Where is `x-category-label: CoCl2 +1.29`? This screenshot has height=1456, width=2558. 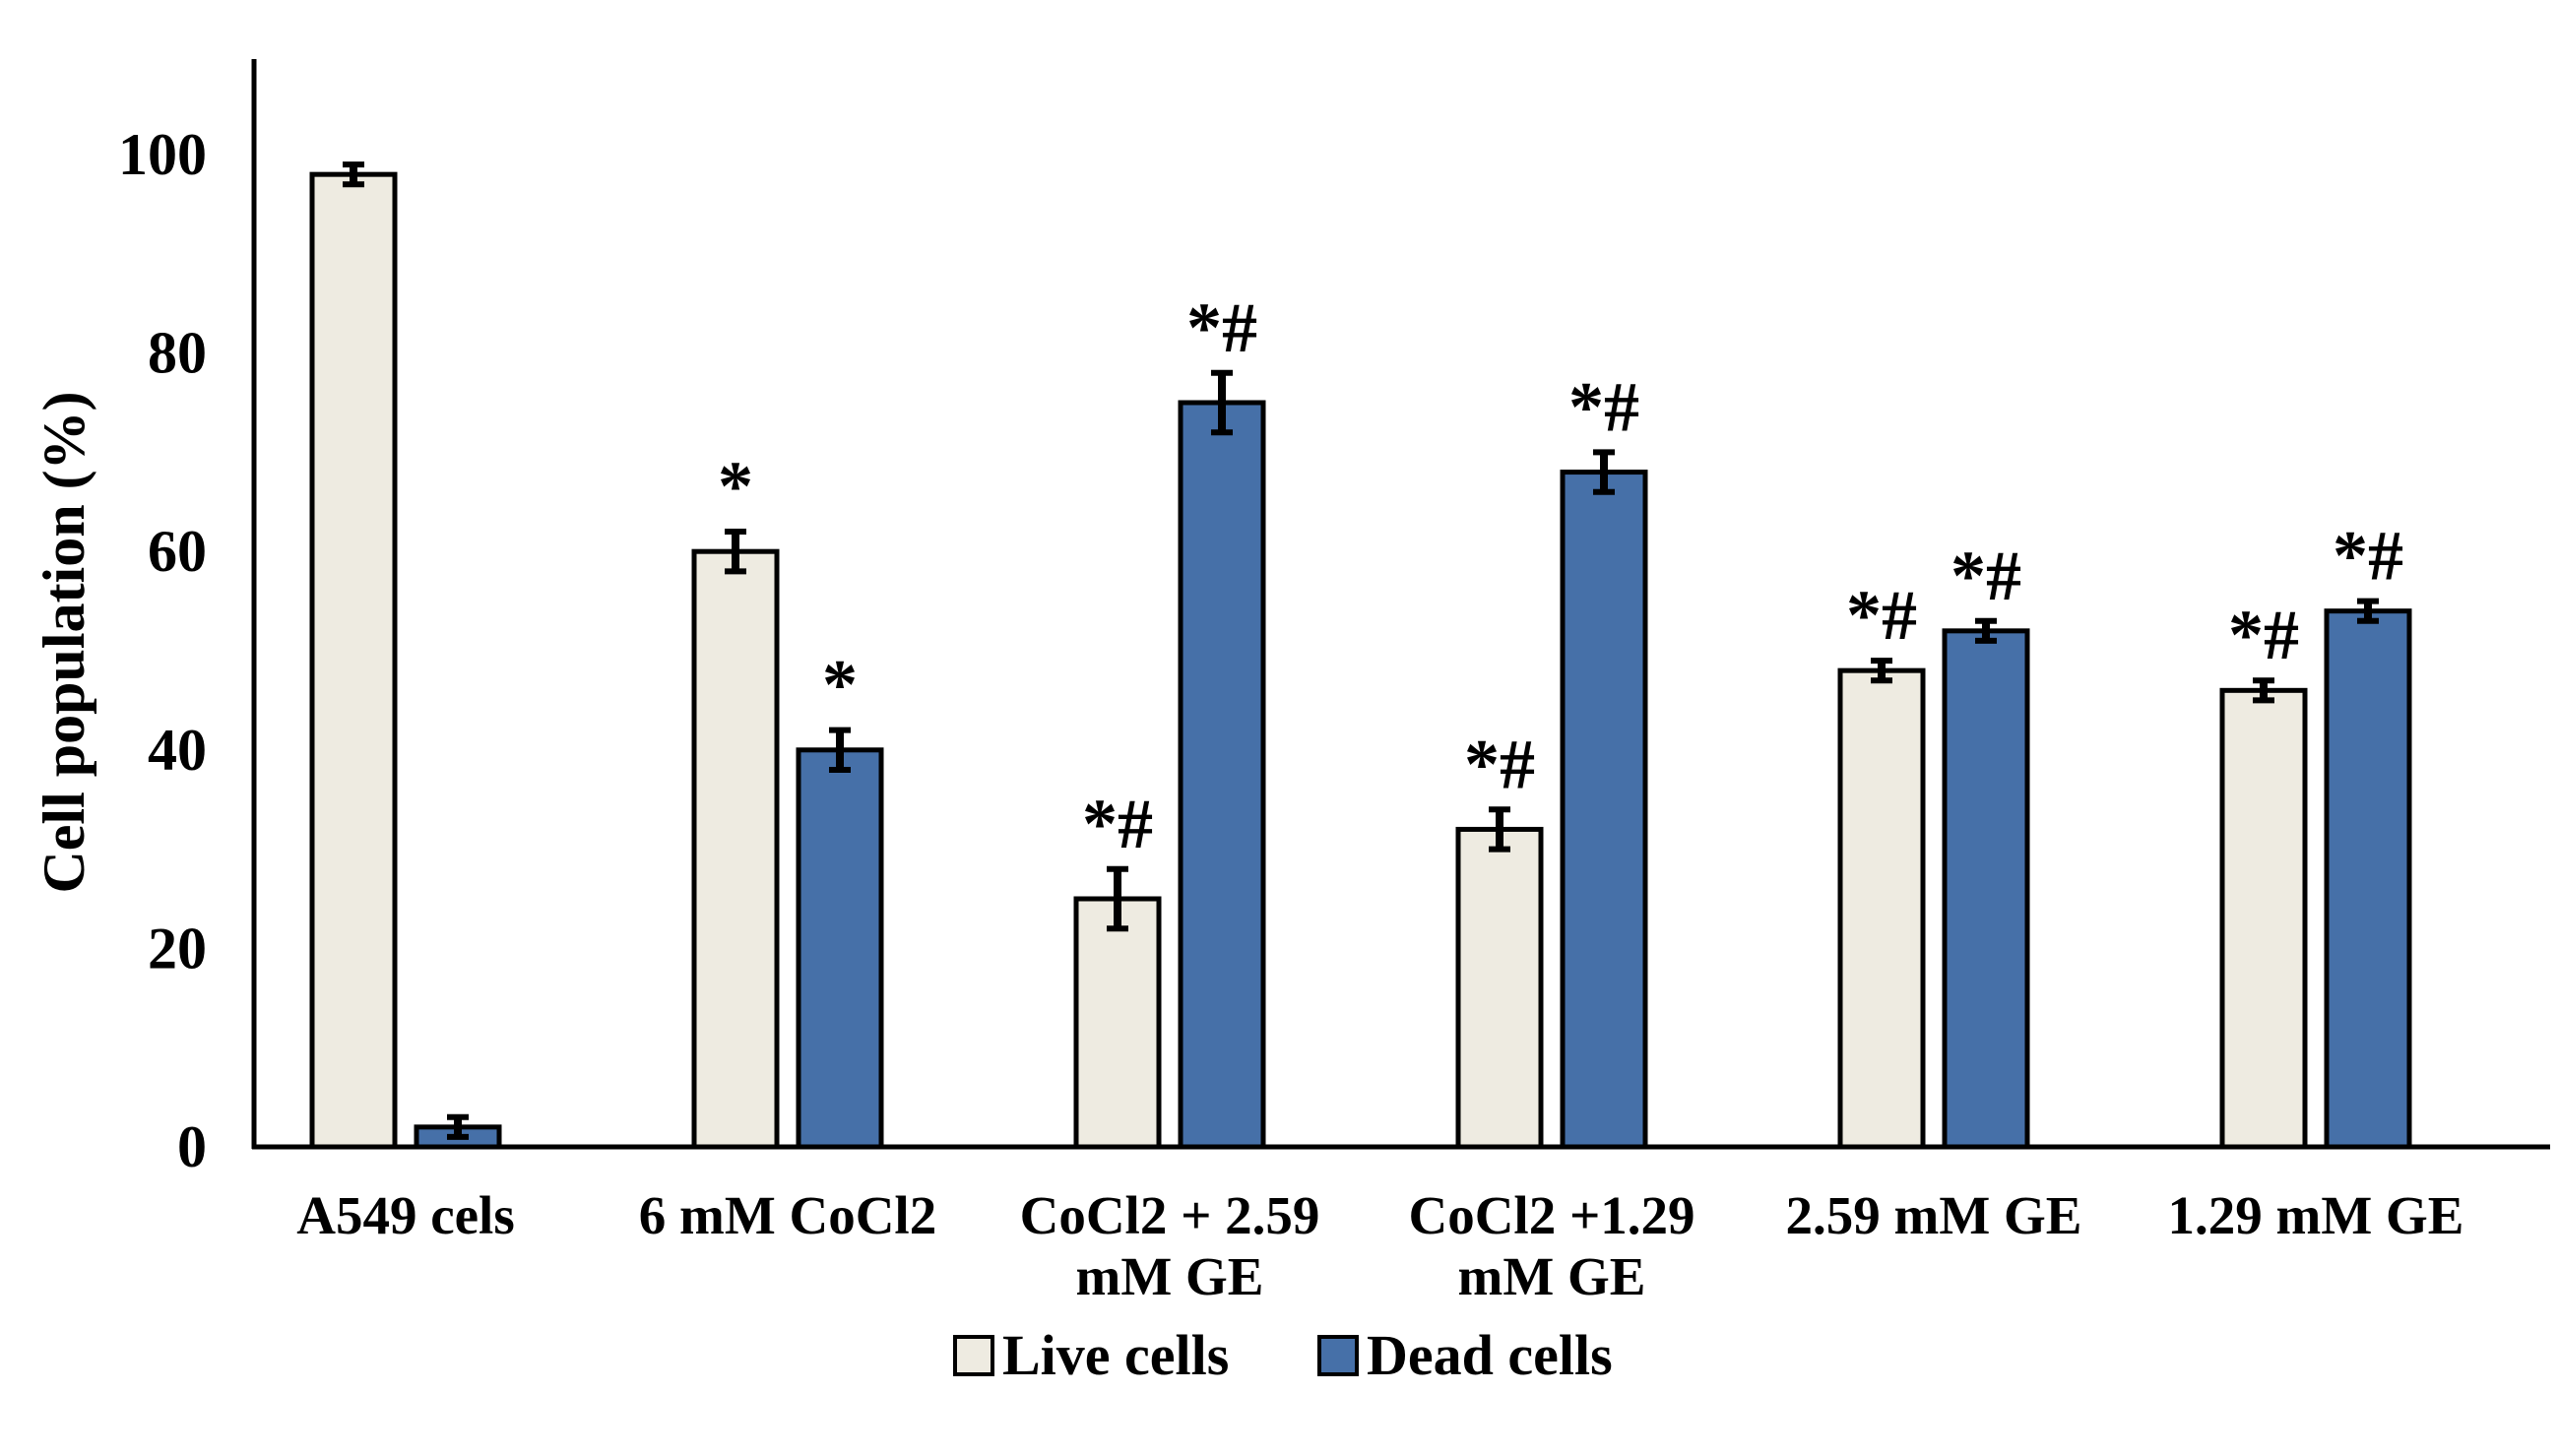
x-category-label: CoCl2 +1.29 is located at coordinates (1551, 1215).